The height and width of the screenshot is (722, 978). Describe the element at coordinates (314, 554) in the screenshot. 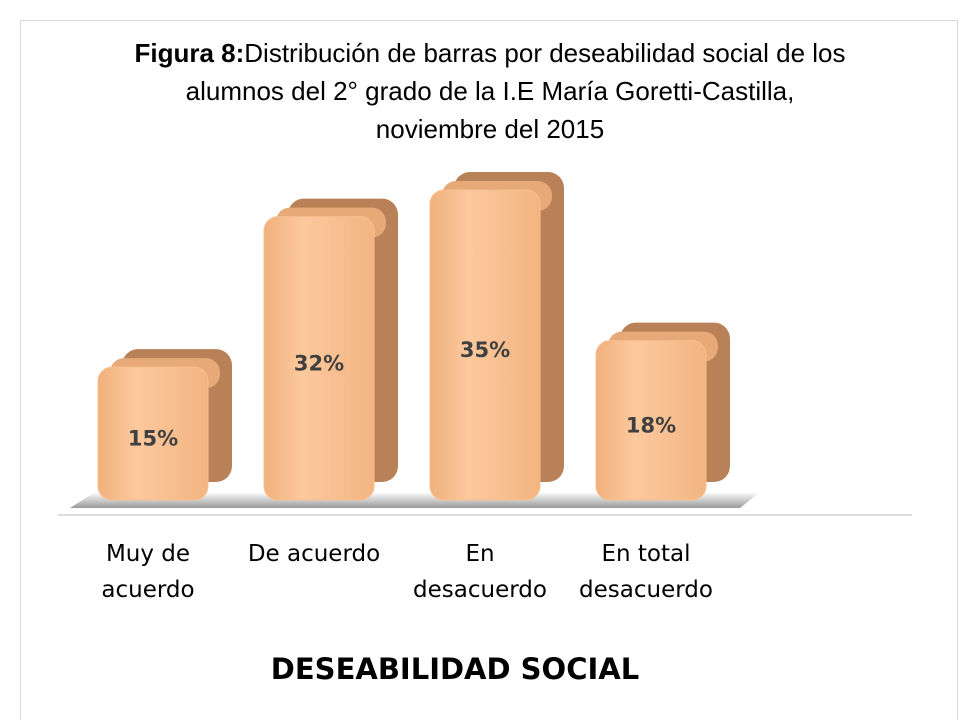

I see `x-tick-label: De acuerdo` at that location.